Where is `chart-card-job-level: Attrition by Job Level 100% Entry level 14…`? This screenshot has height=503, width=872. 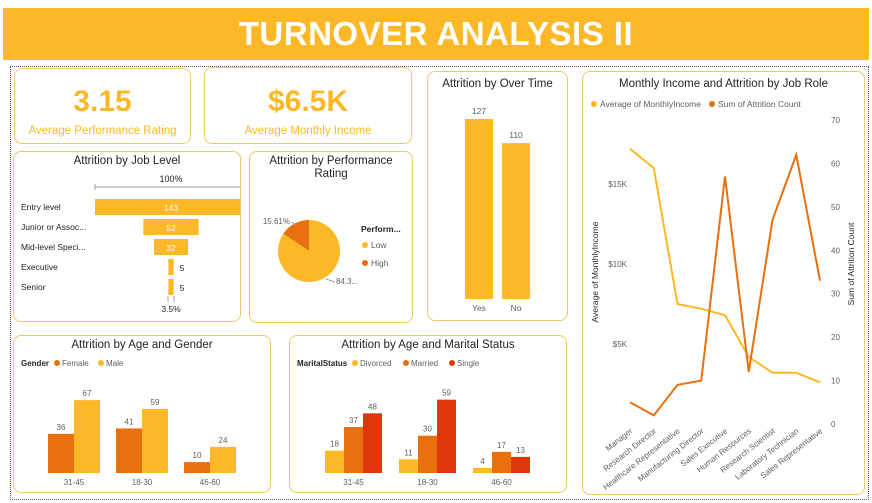
chart-card-job-level: Attrition by Job Level 100% Entry level 14… is located at coordinates (127, 236).